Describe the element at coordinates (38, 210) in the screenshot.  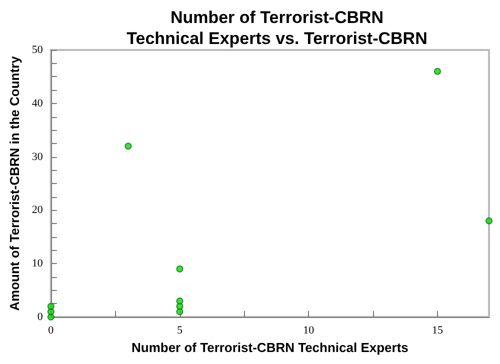
I see `y-tick-label: 20` at that location.